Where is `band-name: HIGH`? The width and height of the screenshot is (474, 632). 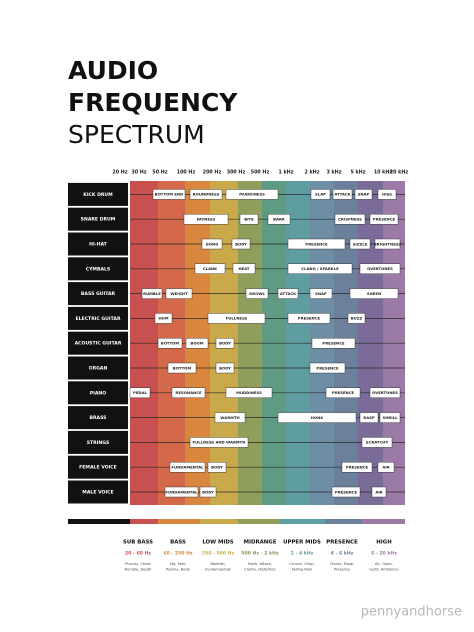 band-name: HIGH is located at coordinates (384, 543).